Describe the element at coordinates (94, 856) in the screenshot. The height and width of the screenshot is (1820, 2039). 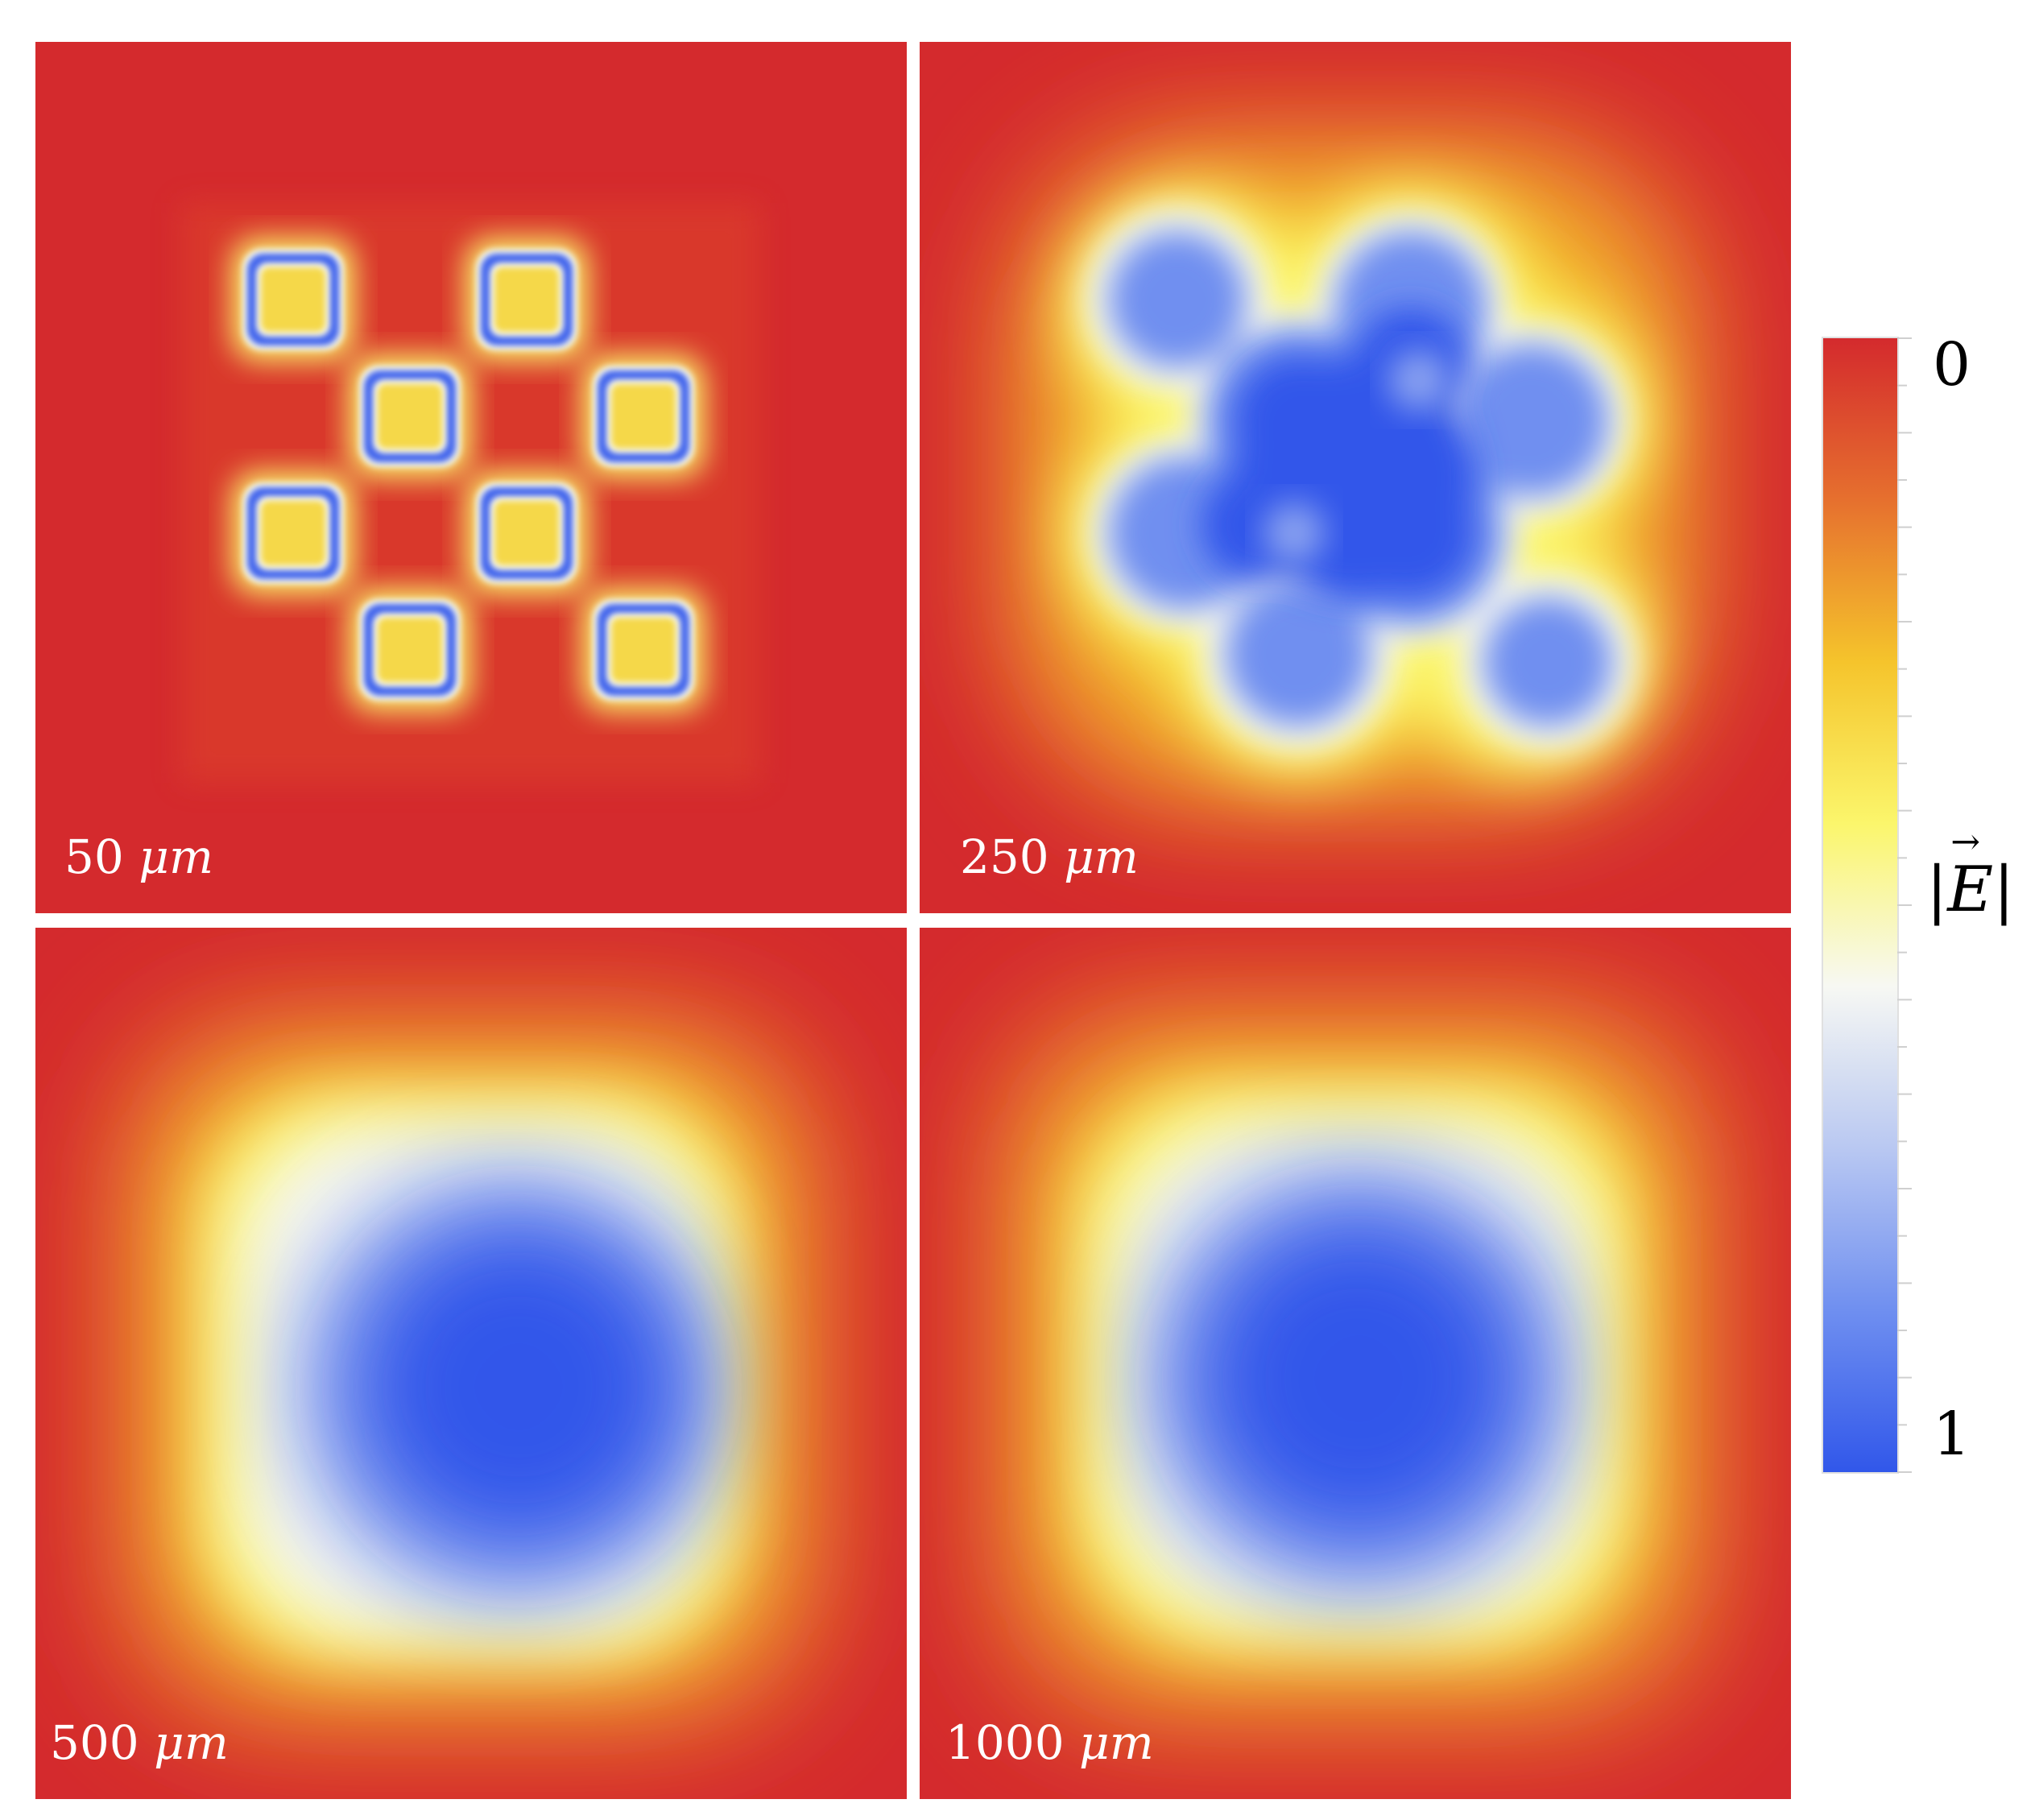
I see `panel-value-50: 50` at that location.